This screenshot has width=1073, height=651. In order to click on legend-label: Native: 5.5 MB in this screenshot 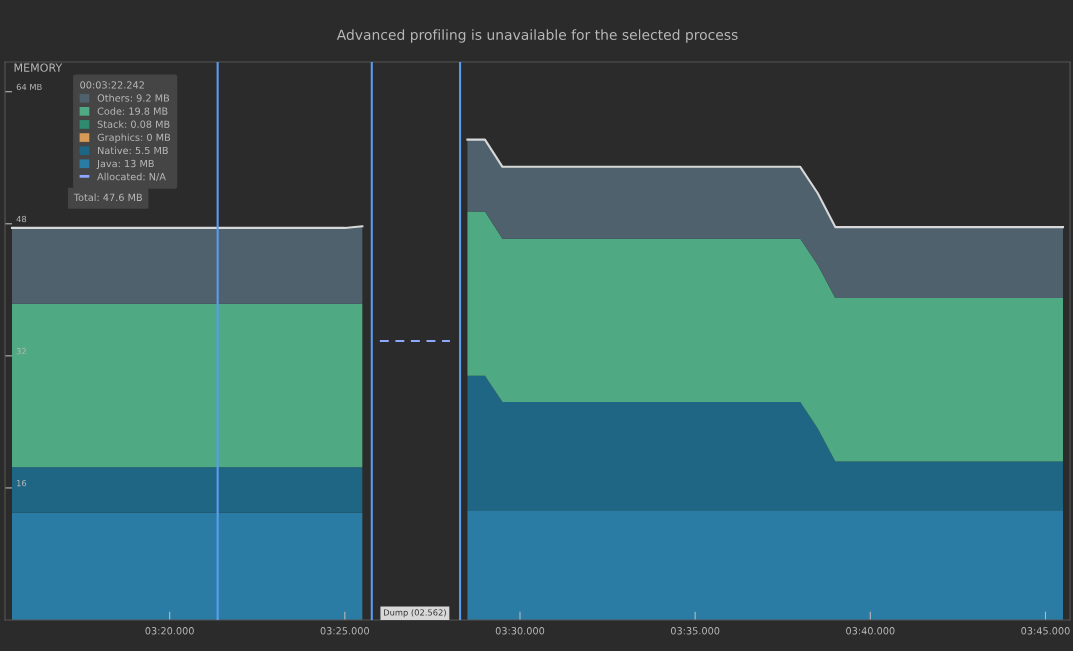, I will do `click(133, 150)`.